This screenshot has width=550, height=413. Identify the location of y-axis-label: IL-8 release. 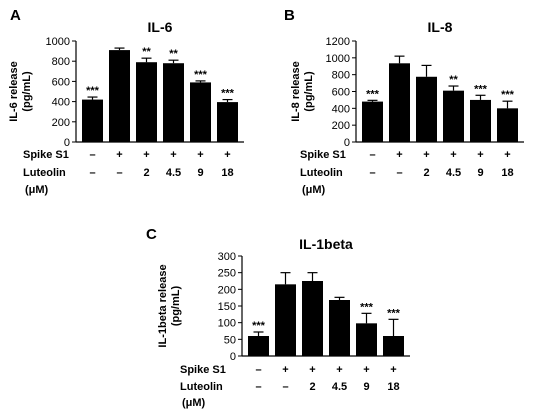
(296, 91).